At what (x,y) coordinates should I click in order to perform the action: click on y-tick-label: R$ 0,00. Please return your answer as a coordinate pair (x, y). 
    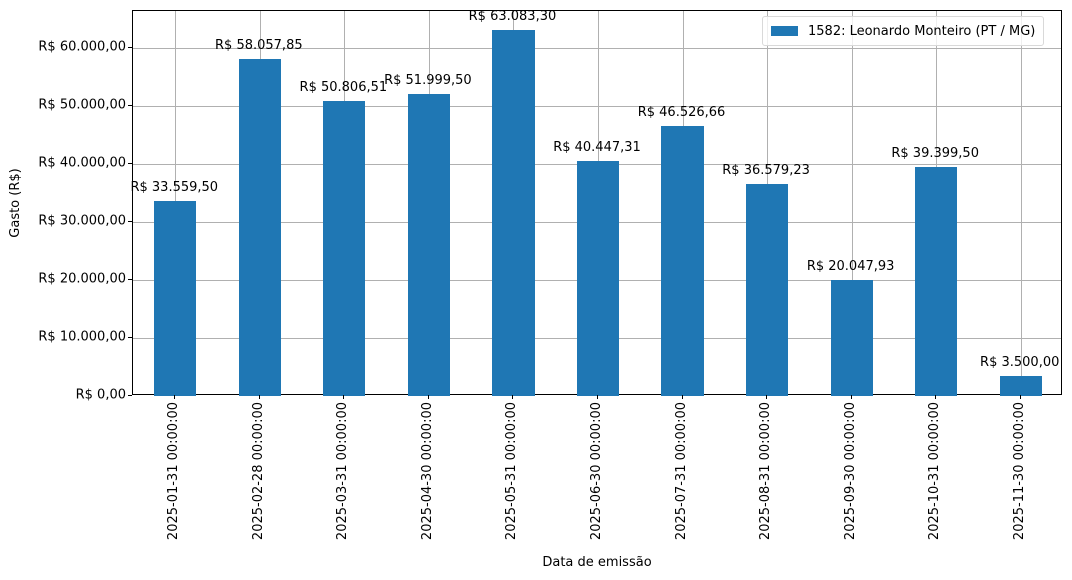
    Looking at the image, I should click on (100, 395).